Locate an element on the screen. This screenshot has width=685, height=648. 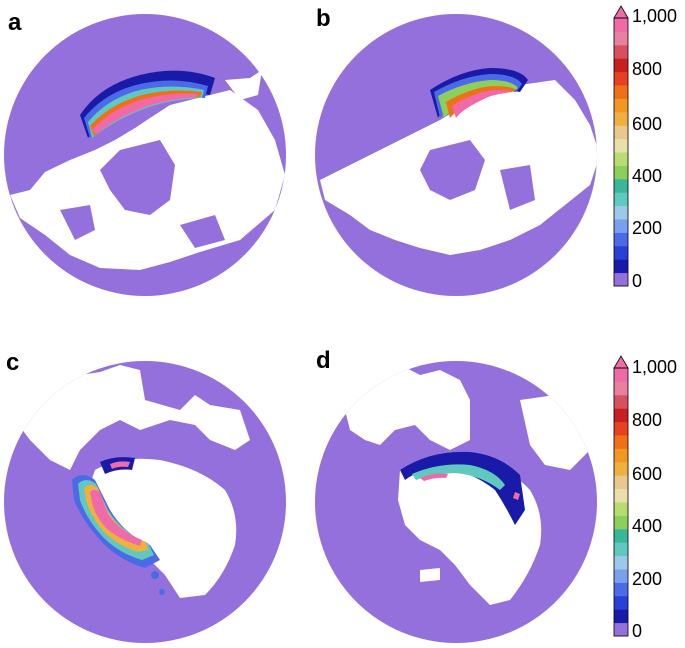
data-field-a is located at coordinates (147, 104).